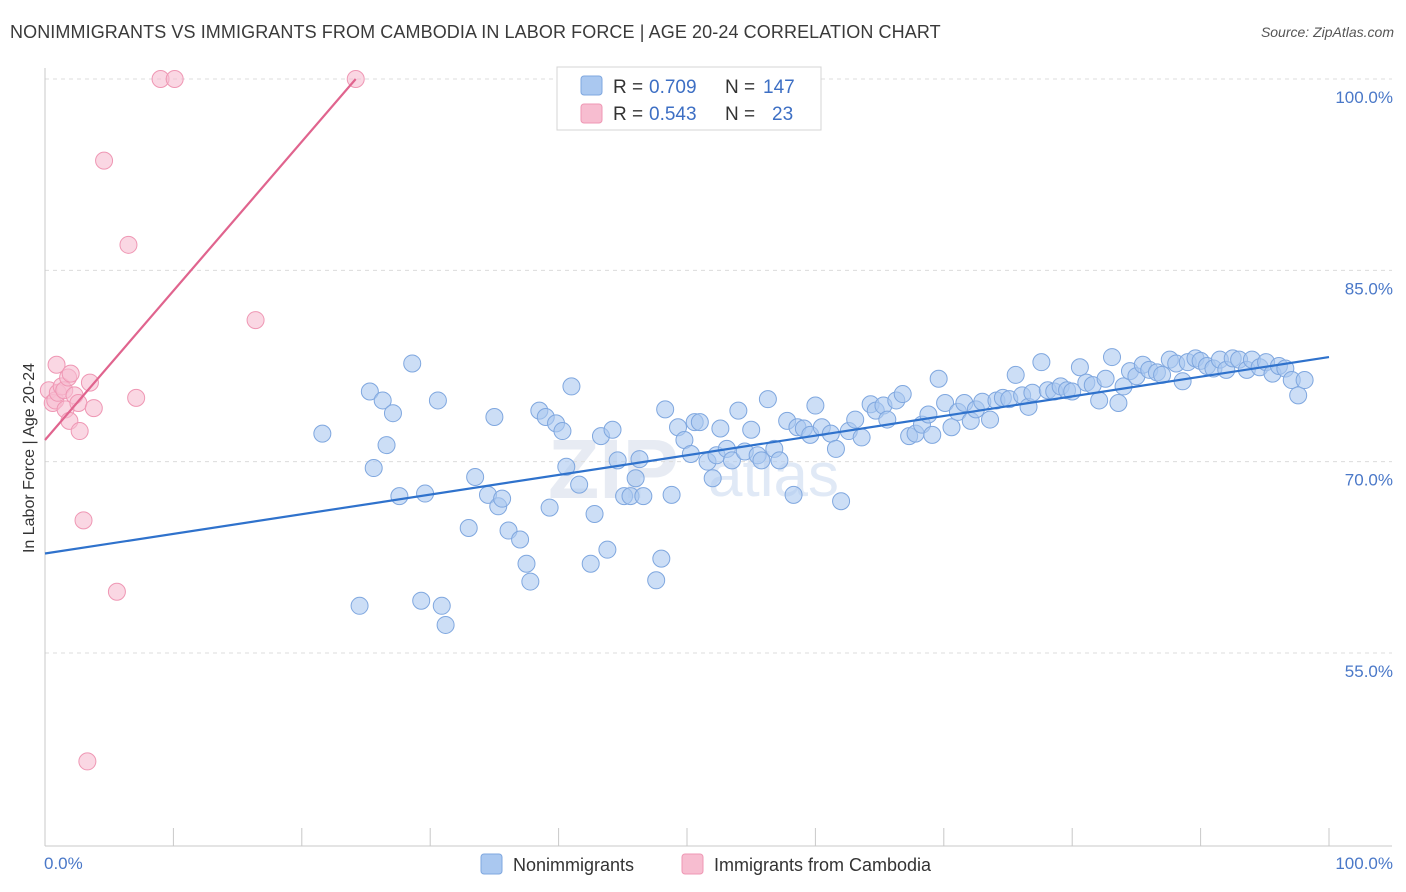 The height and width of the screenshot is (892, 1406). Describe the element at coordinates (200, 259) in the screenshot. I see `trend-line-cambodia` at that location.